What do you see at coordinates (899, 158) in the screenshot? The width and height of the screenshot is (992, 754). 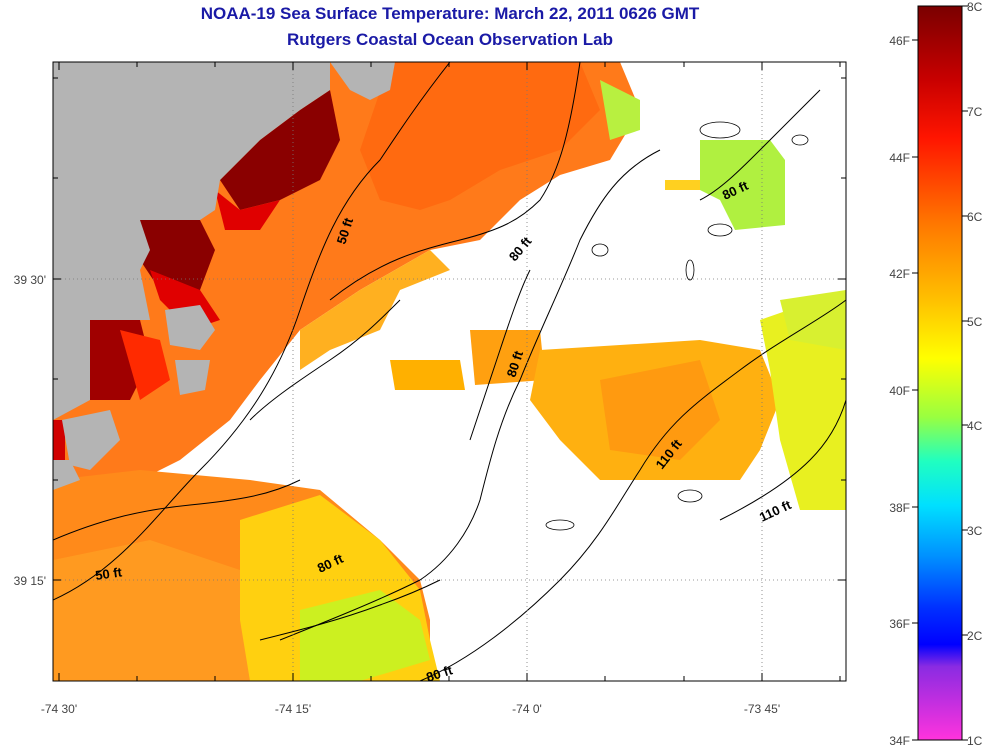 I see `colorbar-f-label: 44F` at bounding box center [899, 158].